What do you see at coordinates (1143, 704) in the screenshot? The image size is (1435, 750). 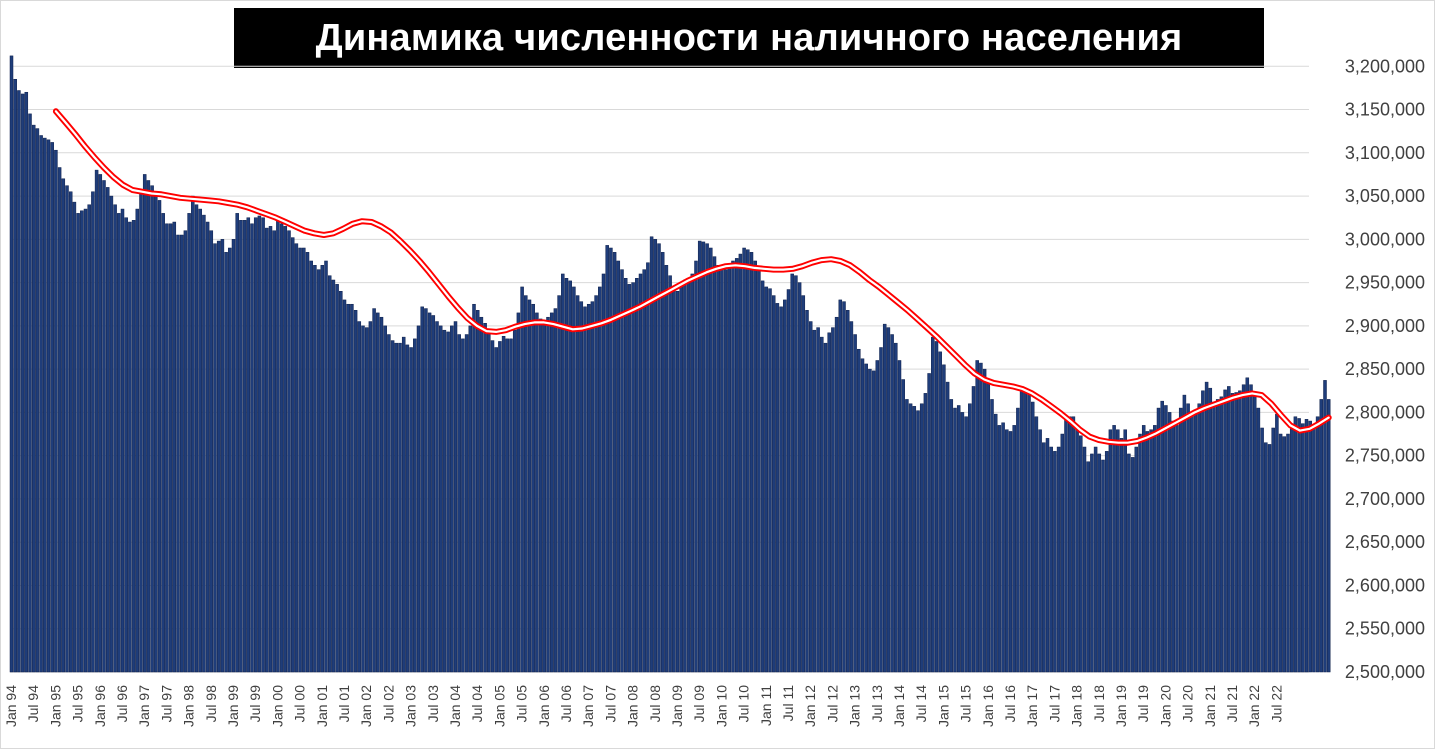 I see `x-tick-label: Jul 19` at bounding box center [1143, 704].